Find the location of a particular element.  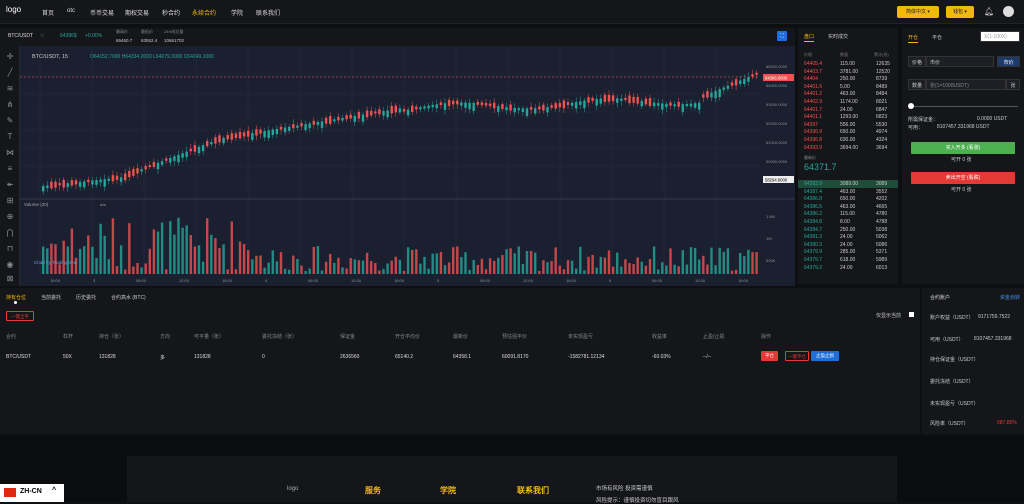

orderbook-row: 64379.7 618.00 5989 is located at coordinates (848, 260).